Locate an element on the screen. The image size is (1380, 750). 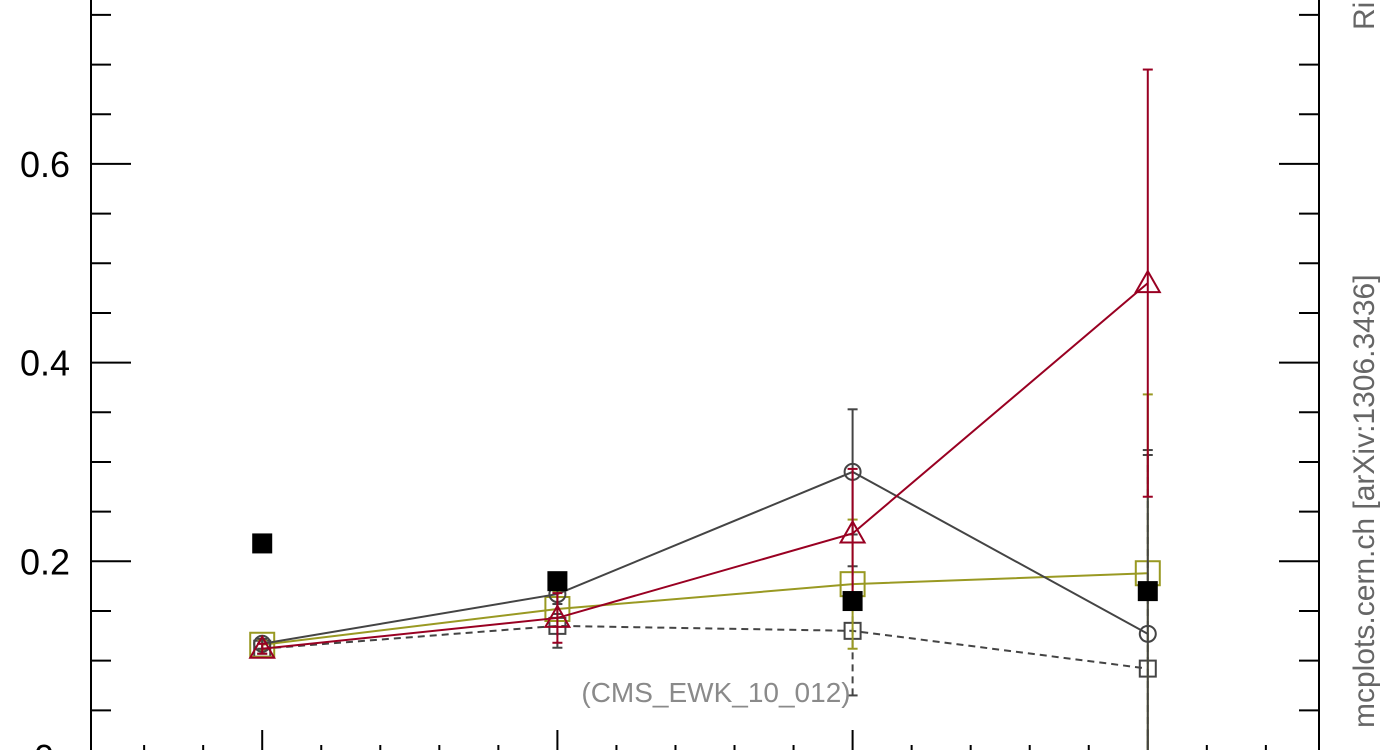
x-axis-ticks is located at coordinates (705, 740).